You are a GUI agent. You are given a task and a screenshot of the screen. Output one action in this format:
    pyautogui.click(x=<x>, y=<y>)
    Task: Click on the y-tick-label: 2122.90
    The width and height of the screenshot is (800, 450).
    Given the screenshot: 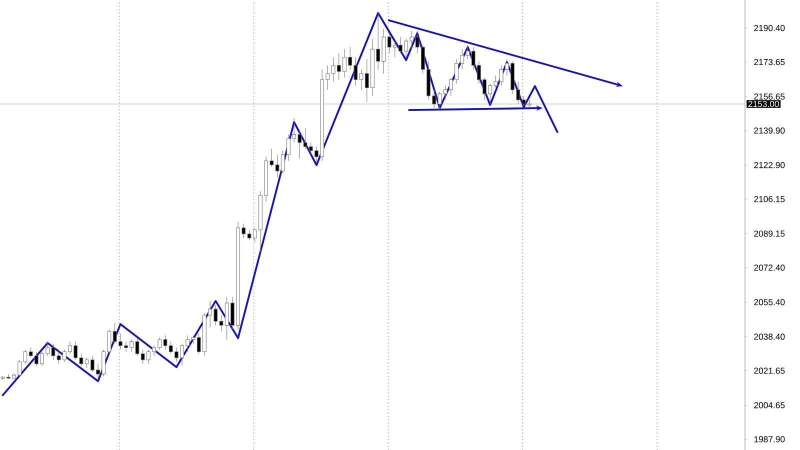 What is the action you would take?
    pyautogui.click(x=769, y=165)
    